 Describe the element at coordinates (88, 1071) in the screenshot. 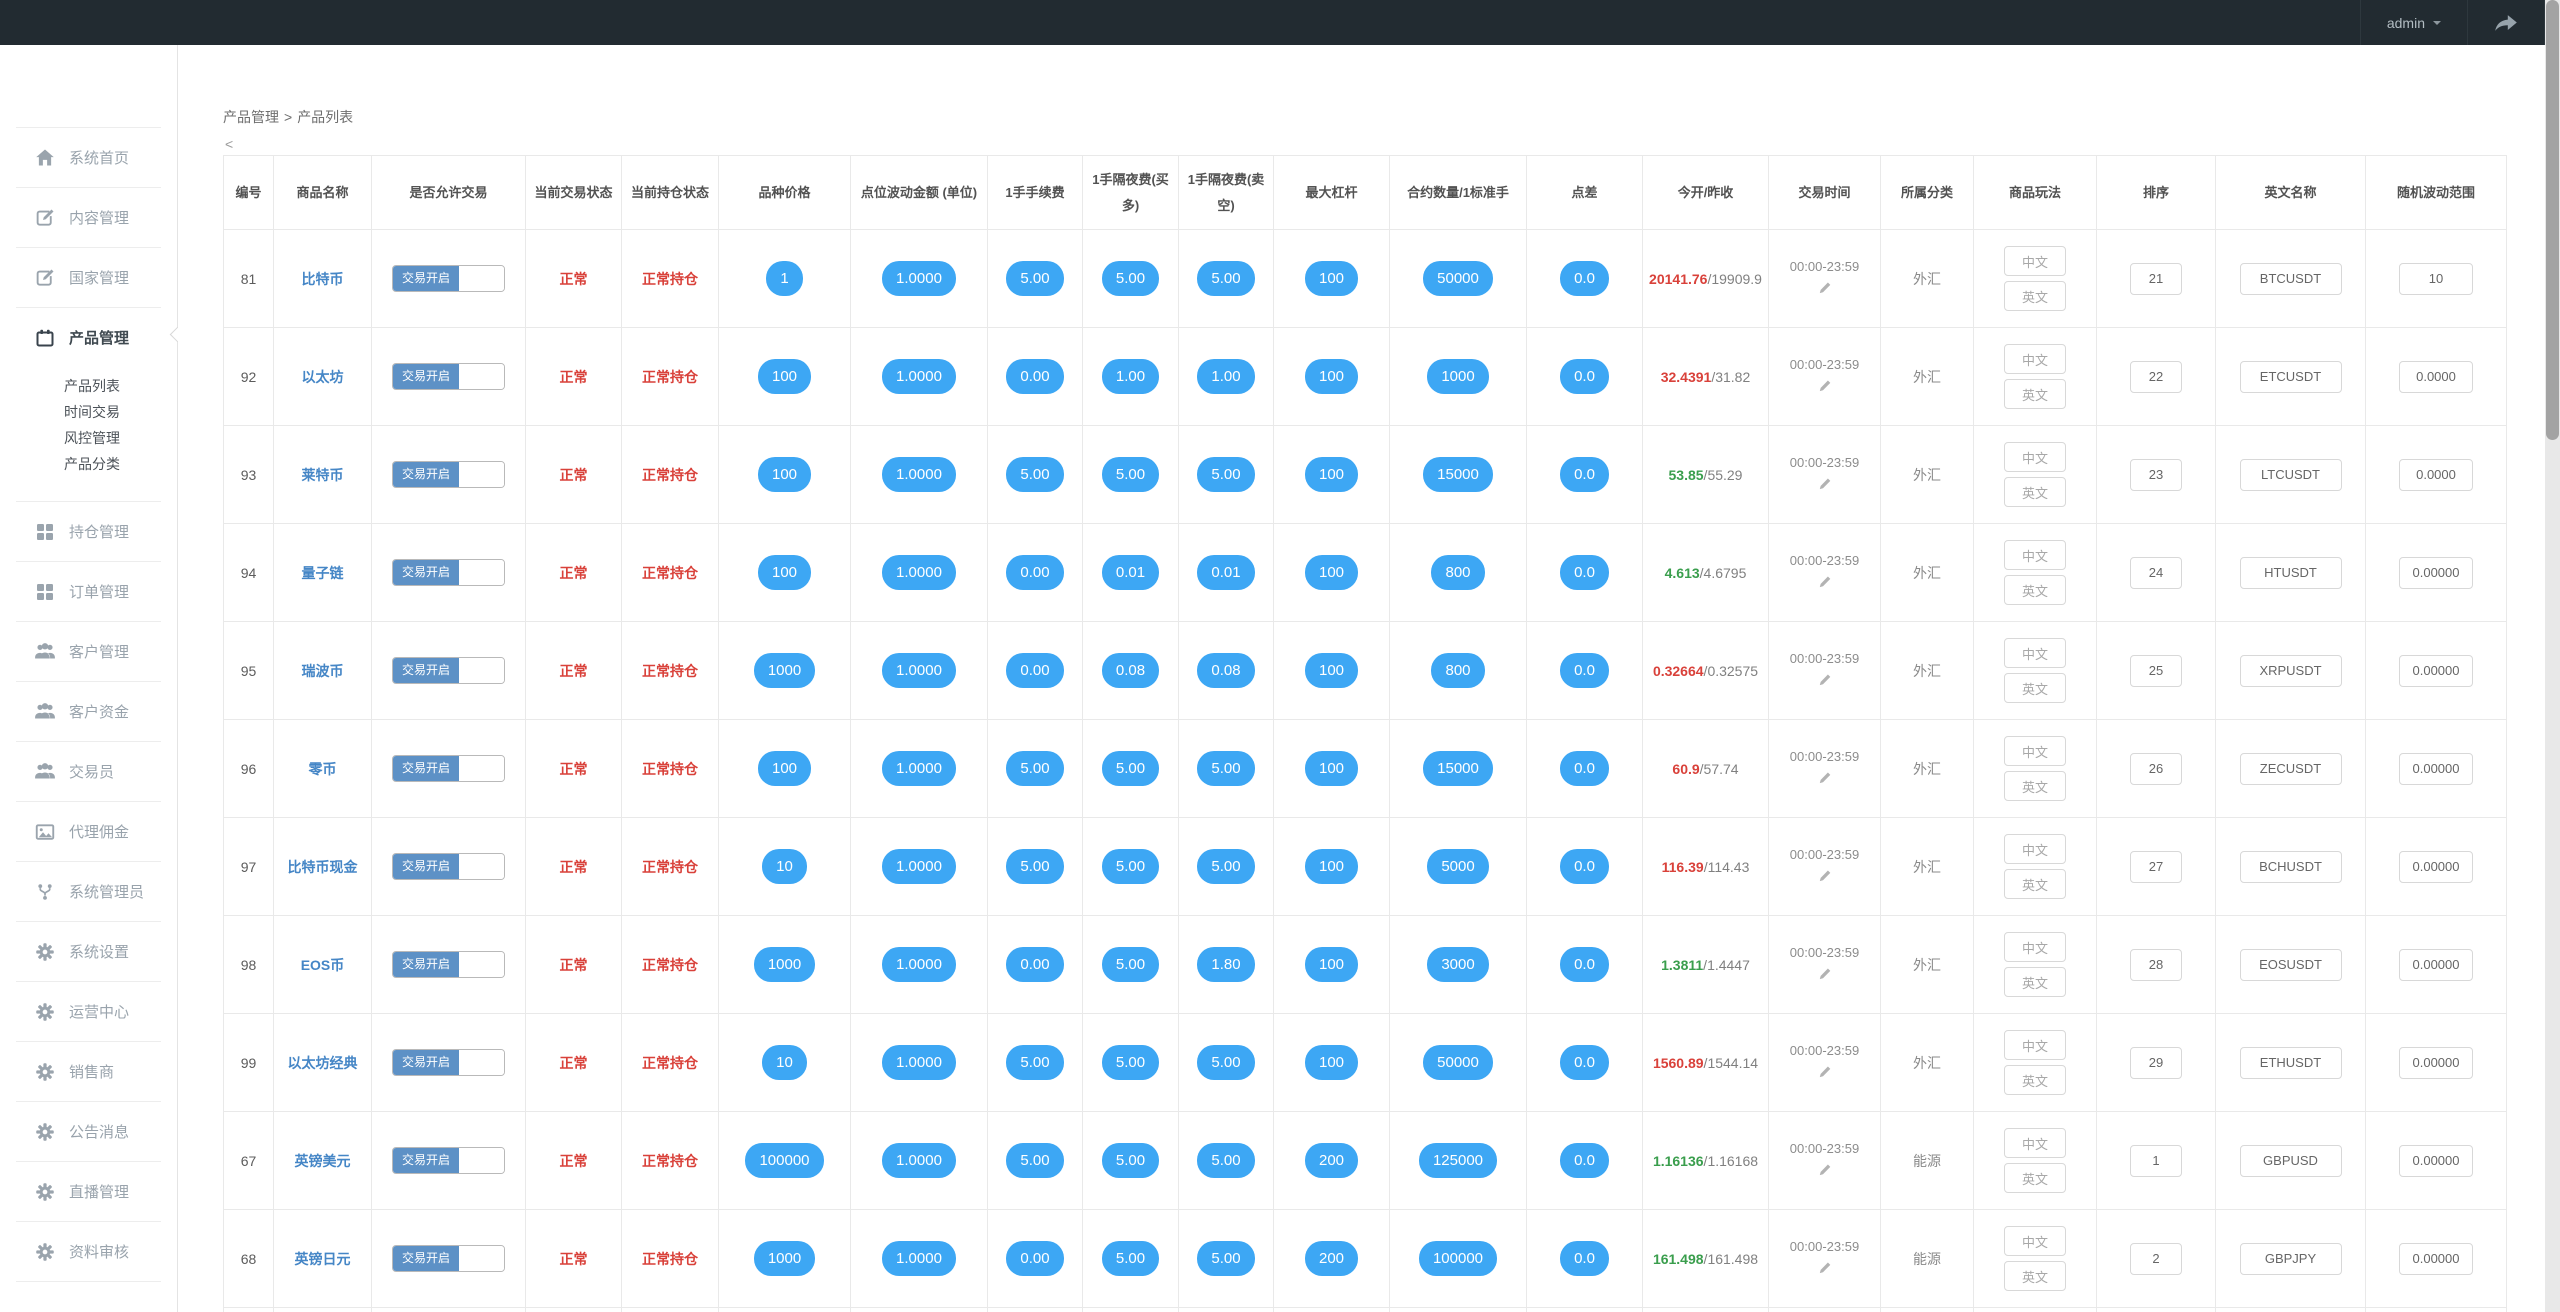

I see `sidebar-item-13: 销售商` at that location.